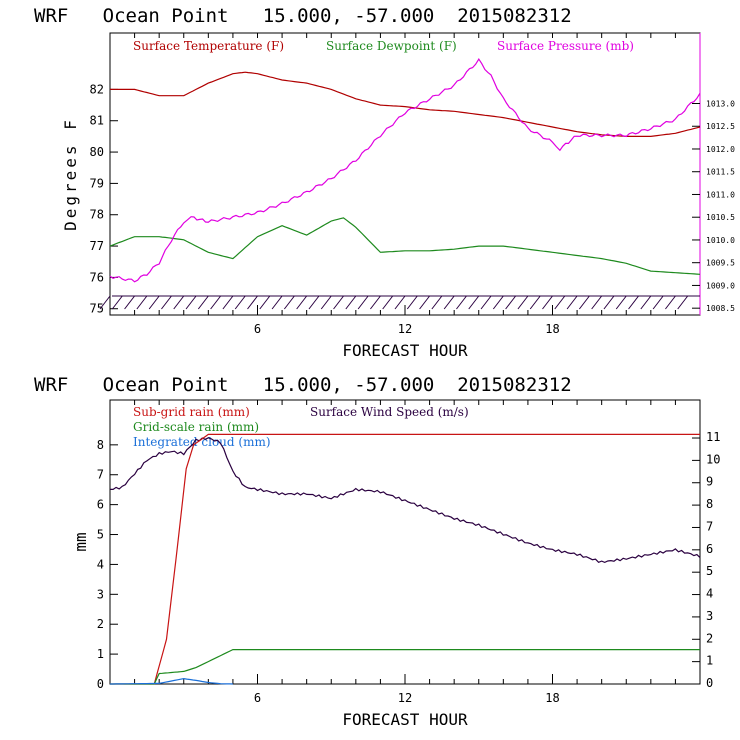  What do you see at coordinates (389, 412) in the screenshot?
I see `legend-surface-wind-speed: Surface Wind Speed (m/s)` at bounding box center [389, 412].